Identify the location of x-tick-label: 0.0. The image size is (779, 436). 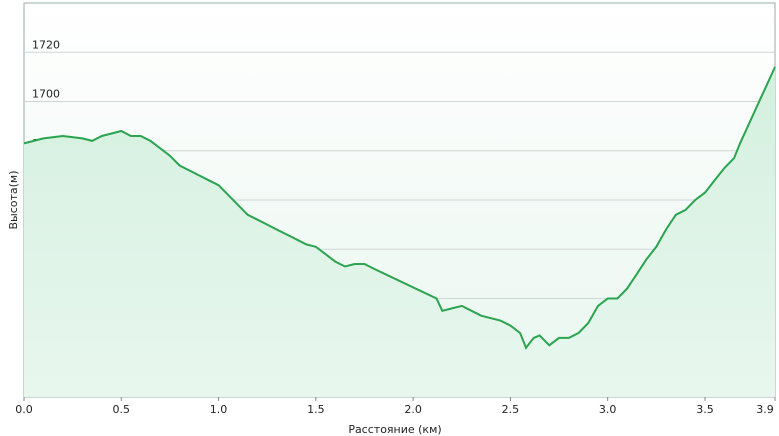
(24, 409).